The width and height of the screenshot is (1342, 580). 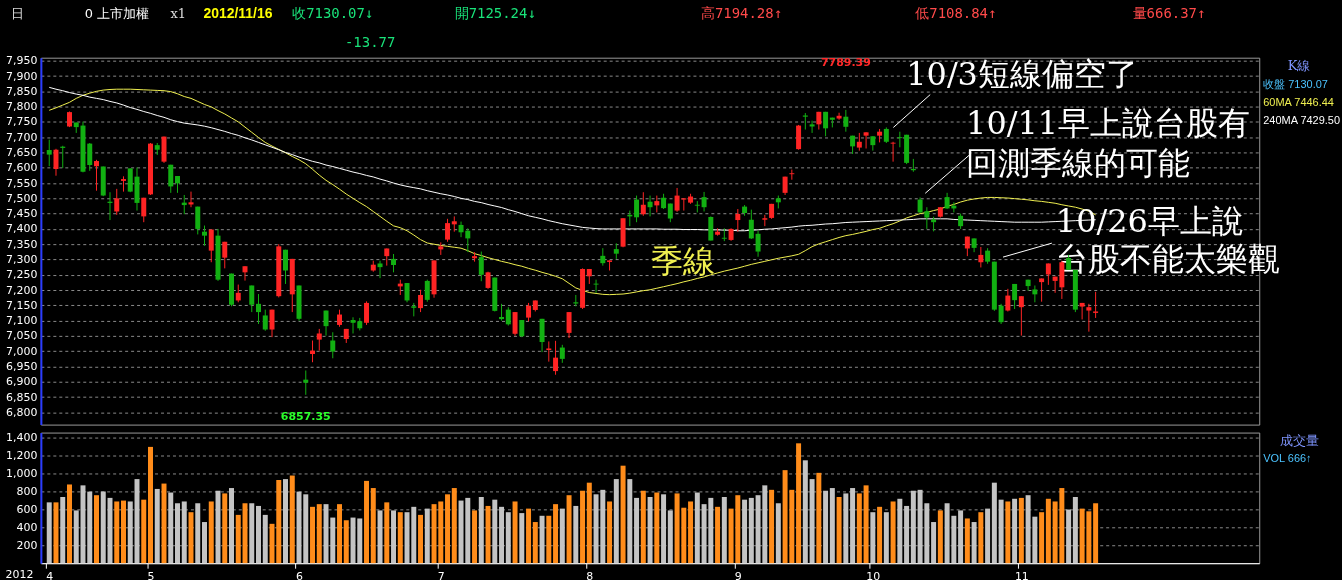 I want to click on y-tick-label: 6,850, so click(x=22, y=397).